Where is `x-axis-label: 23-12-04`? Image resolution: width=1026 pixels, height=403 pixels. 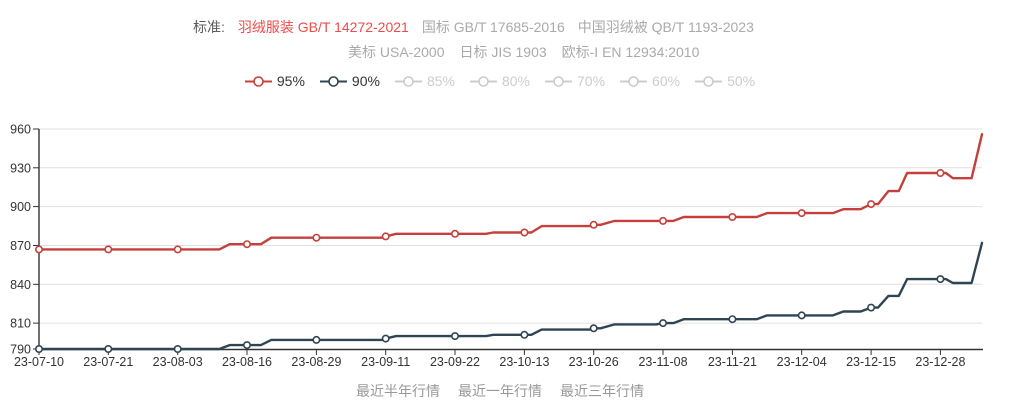
x-axis-label: 23-12-04 is located at coordinates (802, 362).